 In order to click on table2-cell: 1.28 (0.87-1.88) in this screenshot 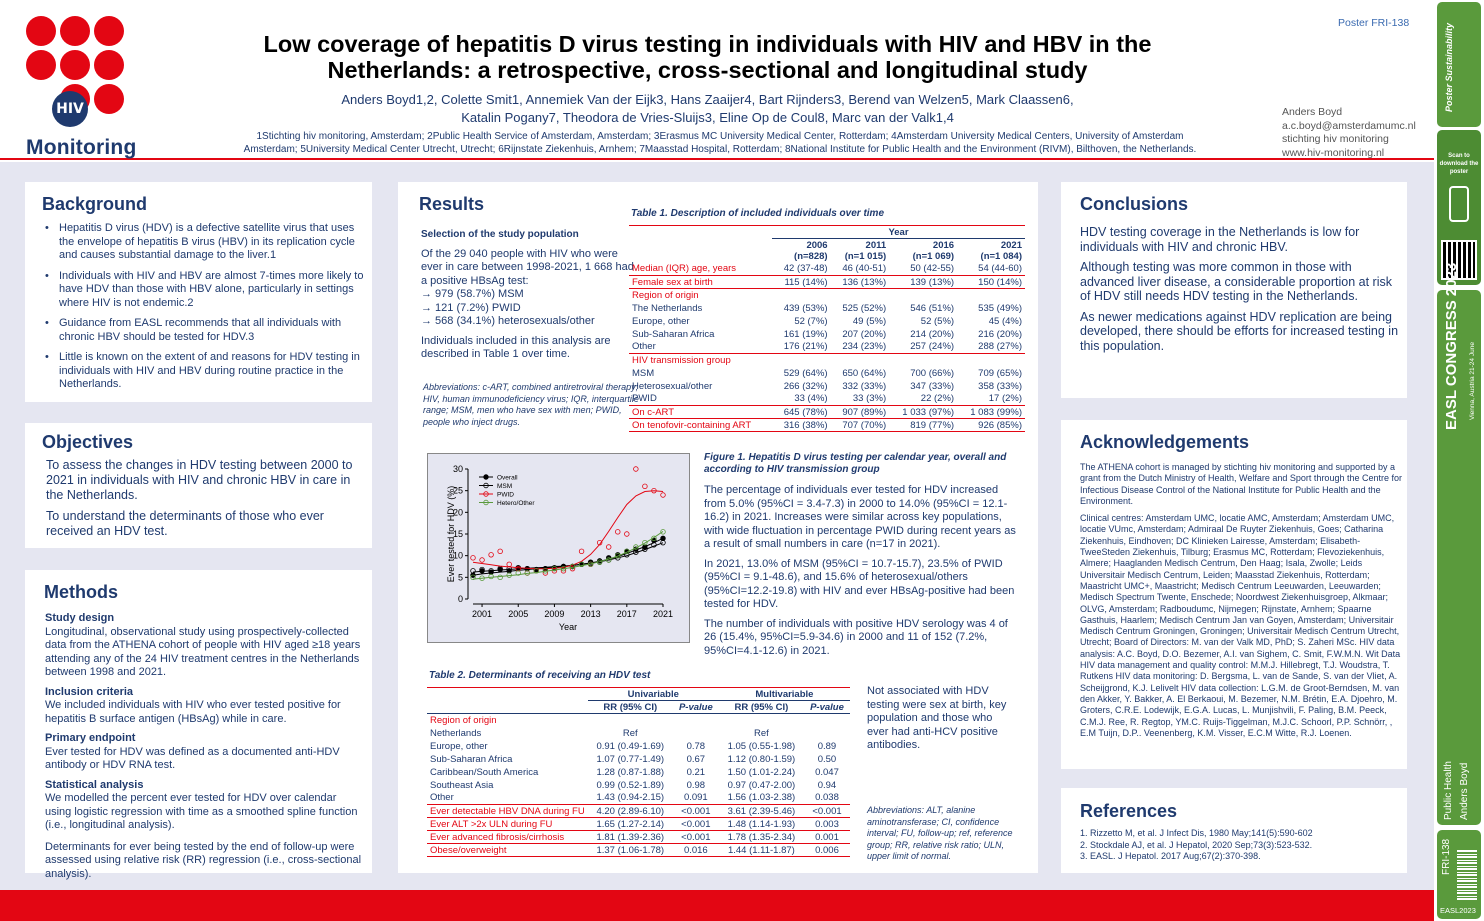, I will do `click(630, 772)`.